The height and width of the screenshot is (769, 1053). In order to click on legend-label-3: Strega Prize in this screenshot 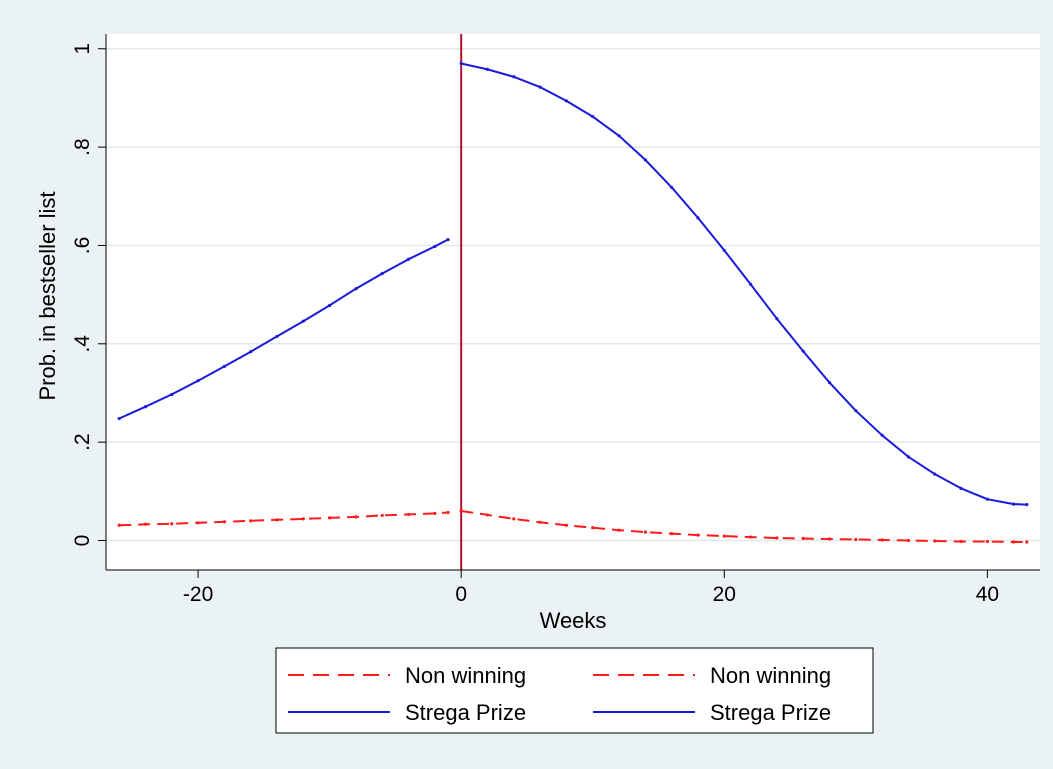, I will do `click(465, 712)`.